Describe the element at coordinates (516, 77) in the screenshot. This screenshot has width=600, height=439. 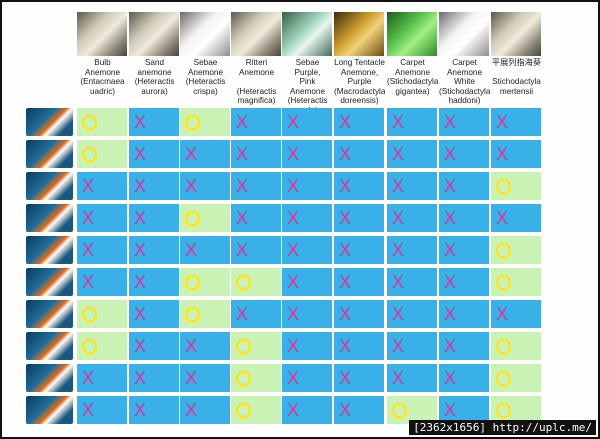
I see `anemone-label: 平展列指海葵 Stichodactyla mertensii` at that location.